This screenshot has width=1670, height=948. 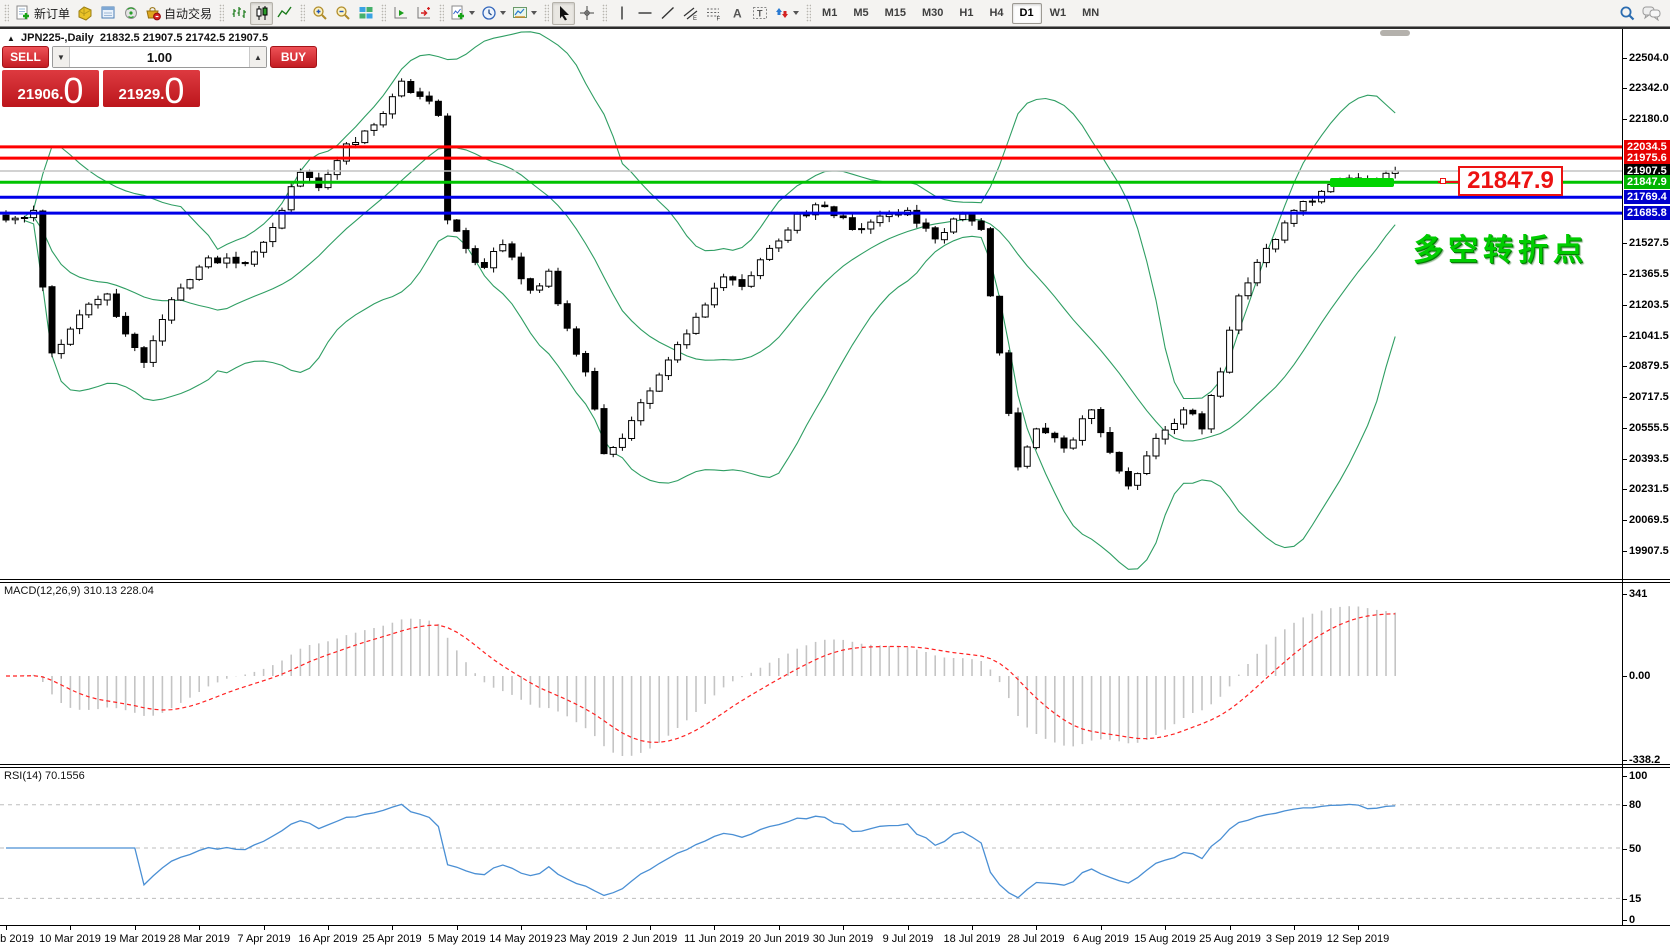 What do you see at coordinates (42, 13) in the screenshot?
I see `new-order-button: 新订单` at bounding box center [42, 13].